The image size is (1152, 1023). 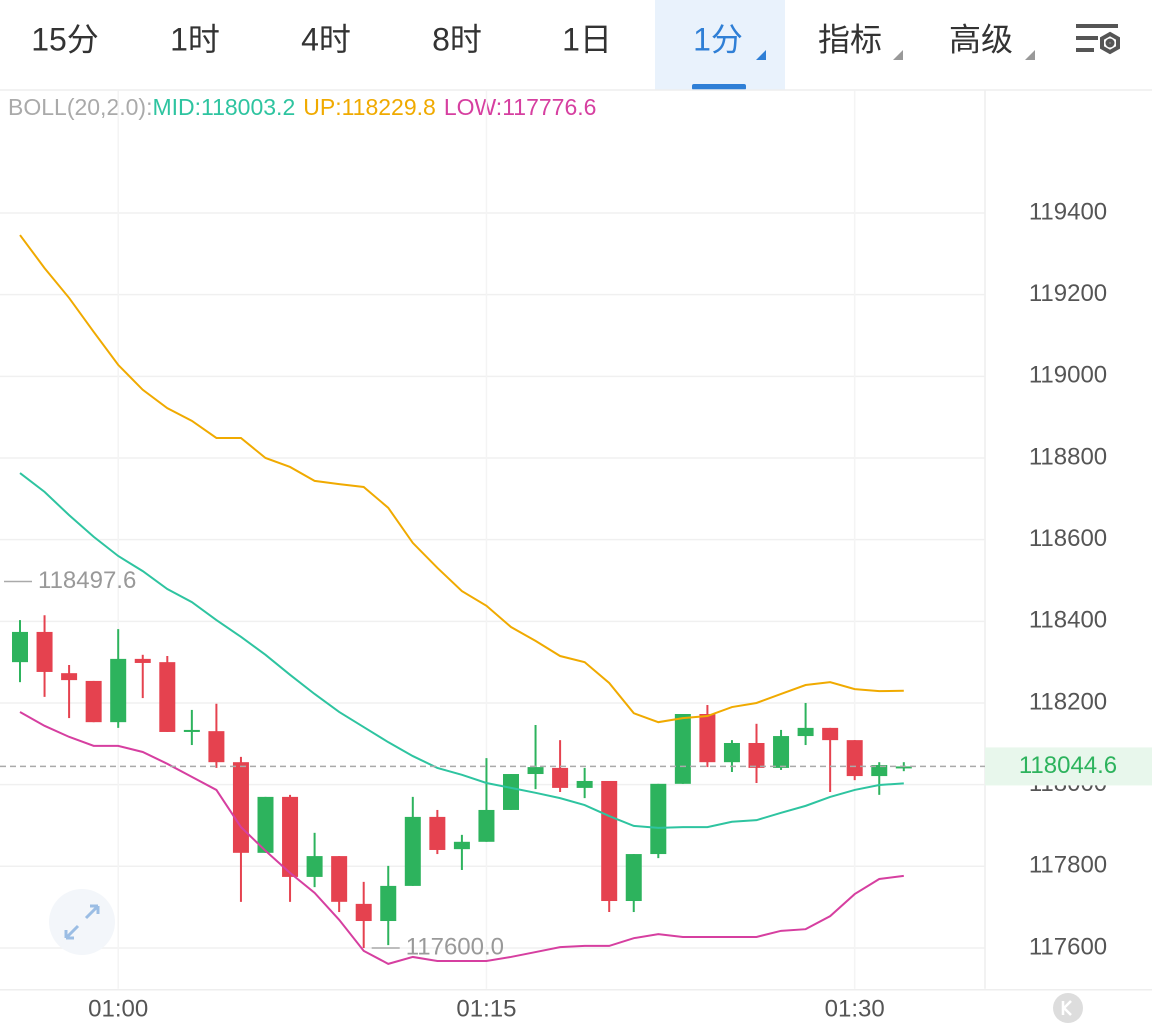 I want to click on legend-entry: LOW:117776.6, so click(x=520, y=107).